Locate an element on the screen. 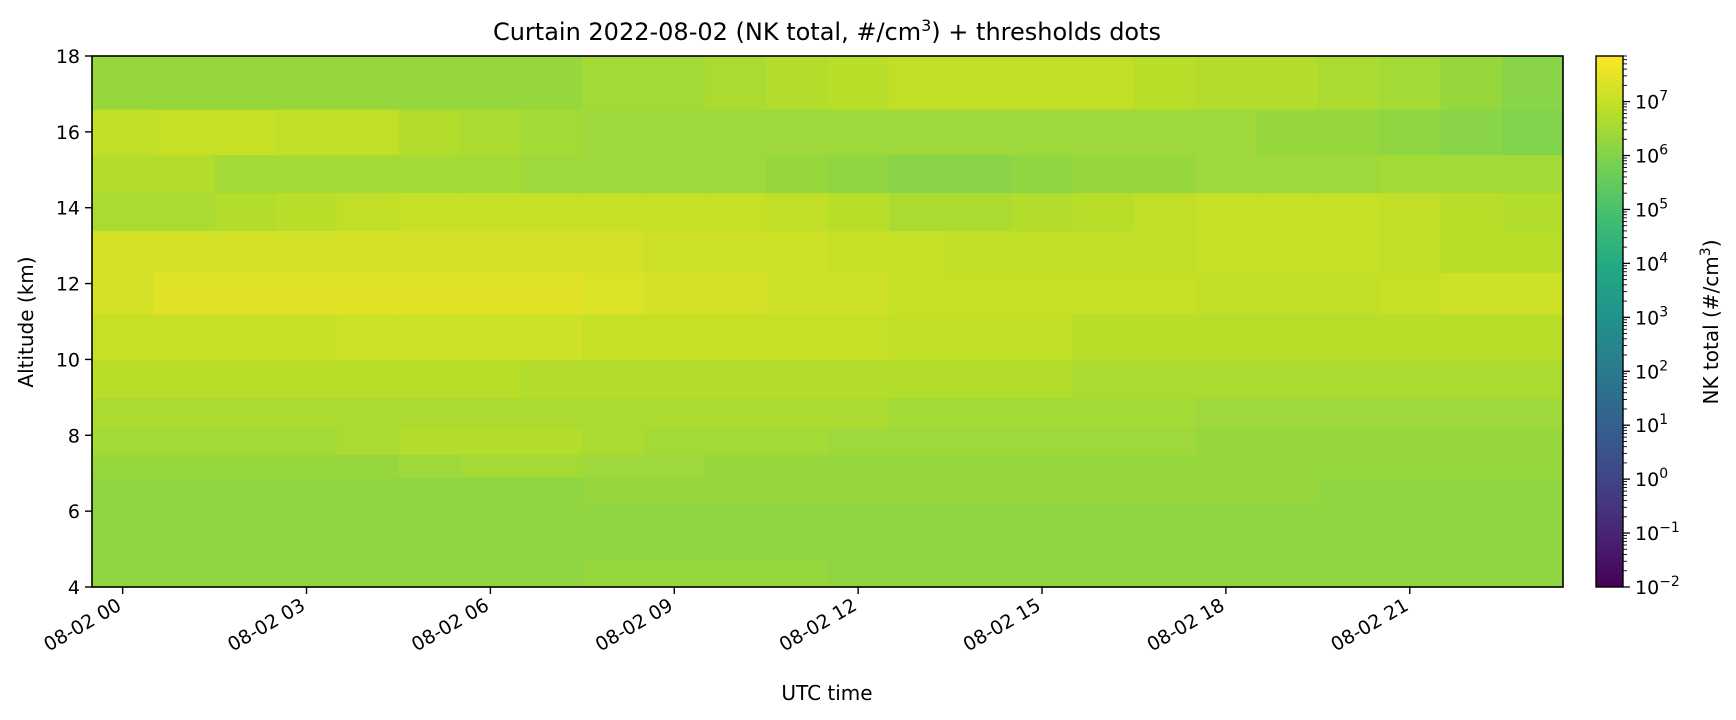  colorbar-tick-label: 10³ is located at coordinates (1651, 316).